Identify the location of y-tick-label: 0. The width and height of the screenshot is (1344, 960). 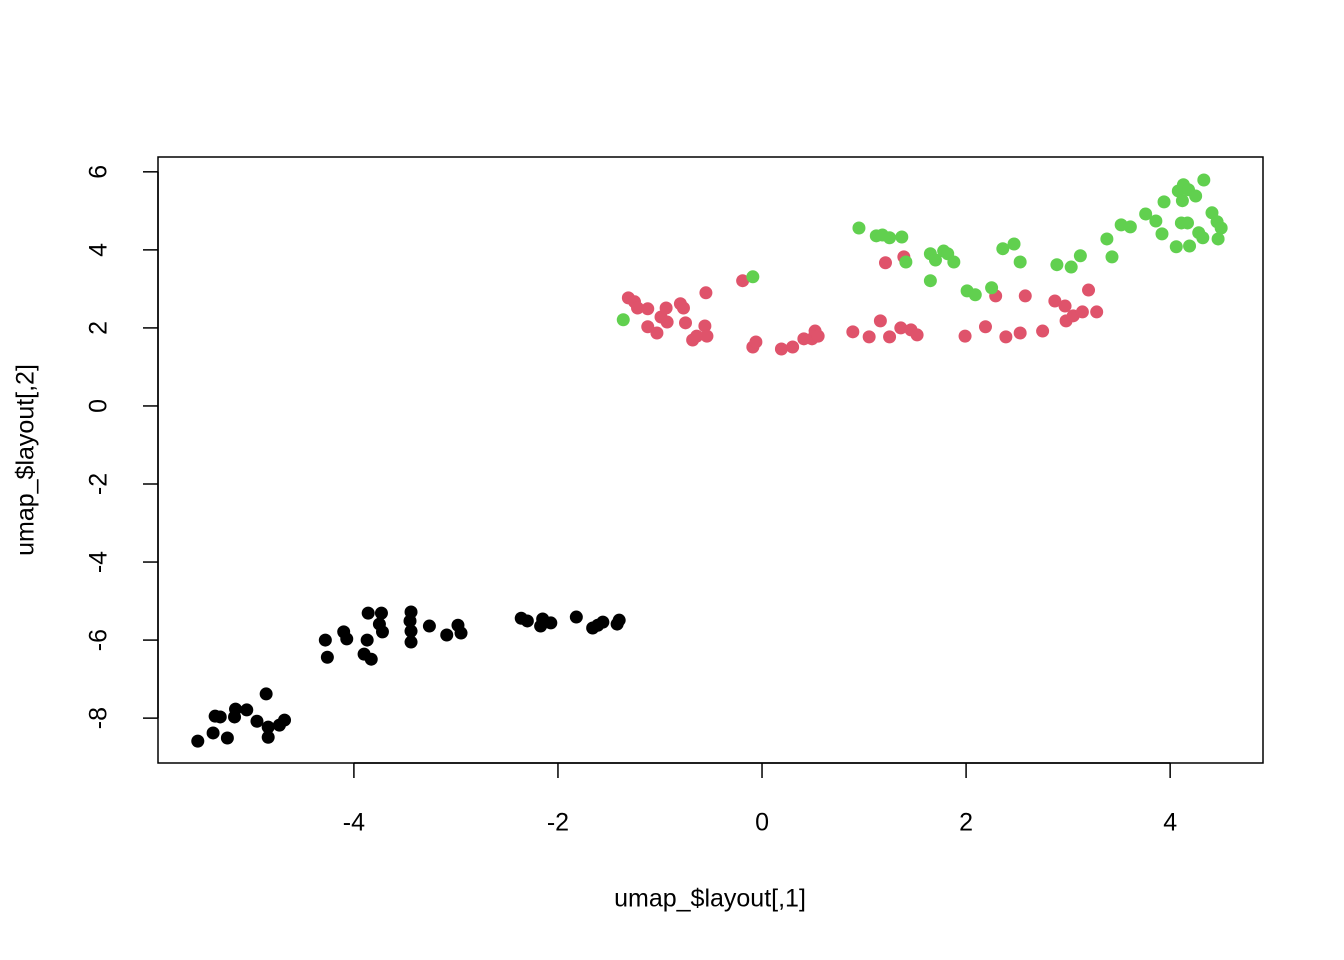
(99, 406).